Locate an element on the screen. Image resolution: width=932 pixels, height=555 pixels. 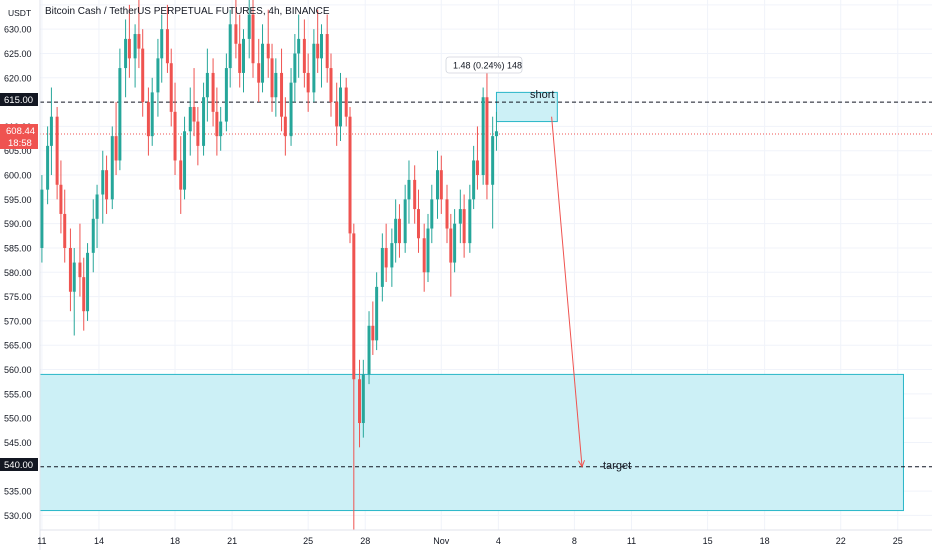
y-tick-label: 565.00 is located at coordinates (18, 346).